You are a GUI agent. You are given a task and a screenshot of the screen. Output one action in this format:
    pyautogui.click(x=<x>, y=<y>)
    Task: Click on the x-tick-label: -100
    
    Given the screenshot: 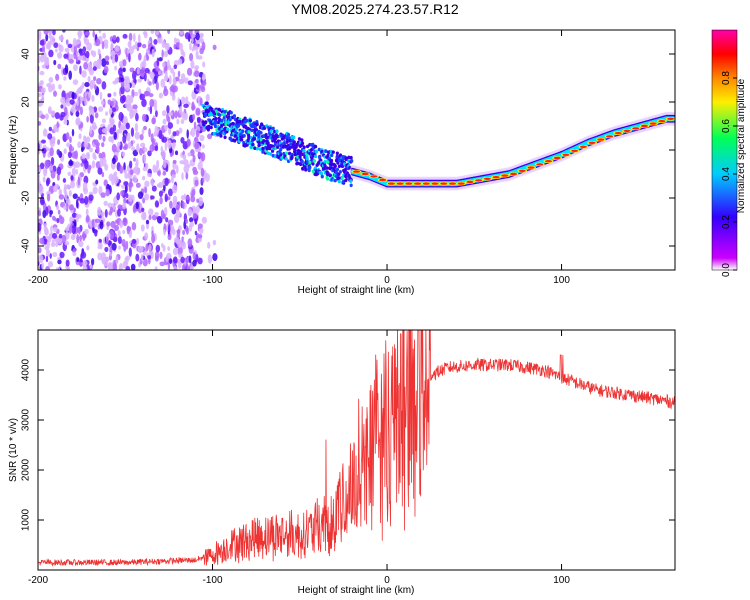 What is the action you would take?
    pyautogui.click(x=213, y=280)
    